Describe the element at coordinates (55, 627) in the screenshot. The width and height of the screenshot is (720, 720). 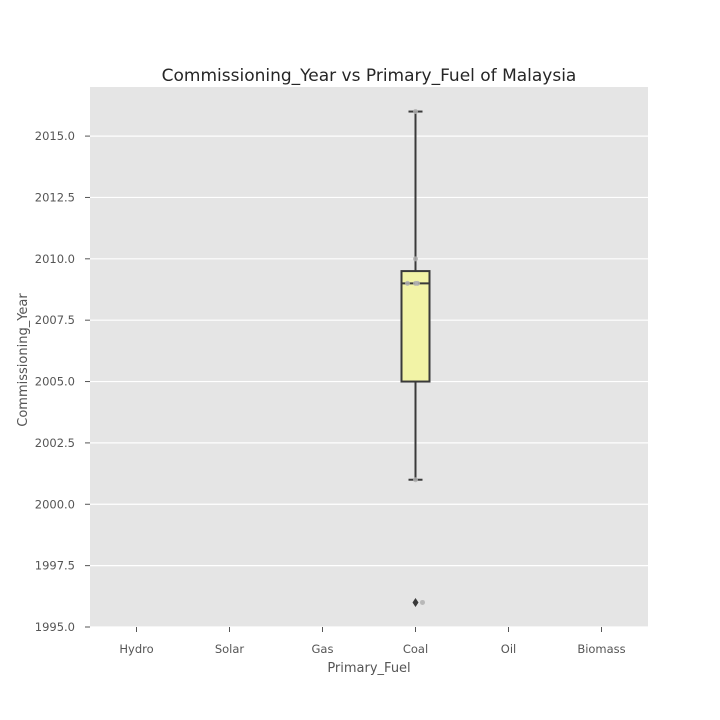
I see `y-tick-label: 1995.0` at that location.